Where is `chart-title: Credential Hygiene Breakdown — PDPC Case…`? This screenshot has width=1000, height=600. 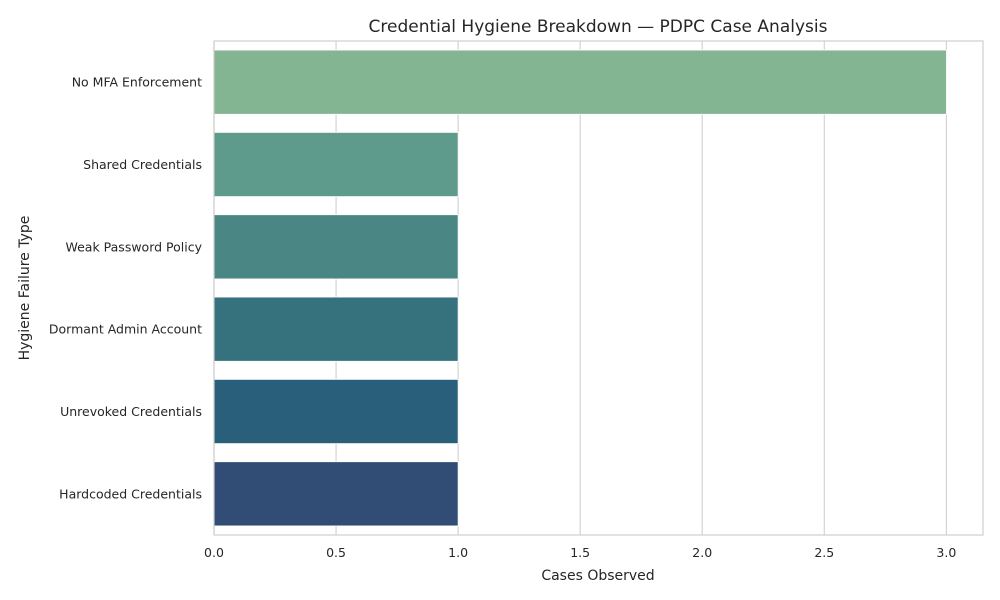 chart-title: Credential Hygiene Breakdown — PDPC Case… is located at coordinates (598, 27).